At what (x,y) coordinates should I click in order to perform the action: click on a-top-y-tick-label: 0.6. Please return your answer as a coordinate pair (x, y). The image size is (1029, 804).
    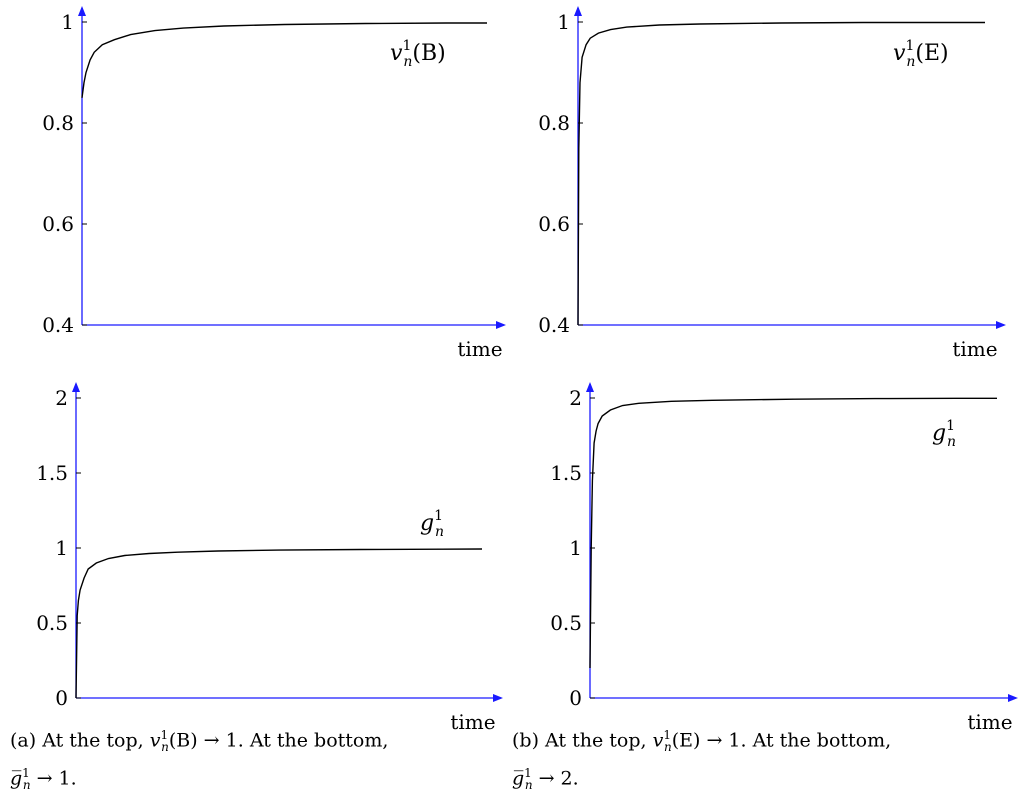
    Looking at the image, I should click on (58, 224).